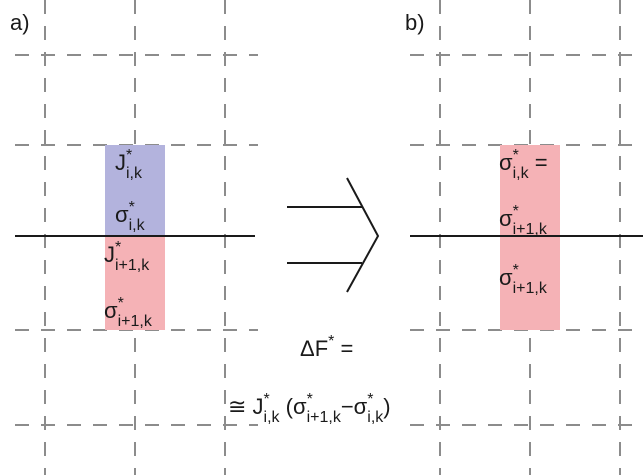 The image size is (643, 475). Describe the element at coordinates (246, 406) in the screenshot. I see `symbol: ≅ J` at that location.